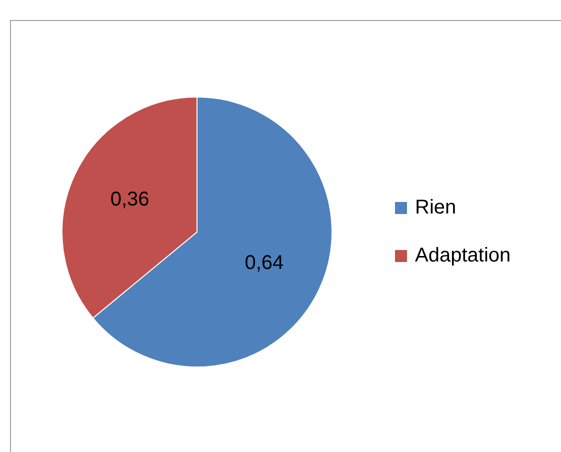 This screenshot has height=452, width=561. What do you see at coordinates (463, 255) in the screenshot?
I see `legend-label: Adaptation` at bounding box center [463, 255].